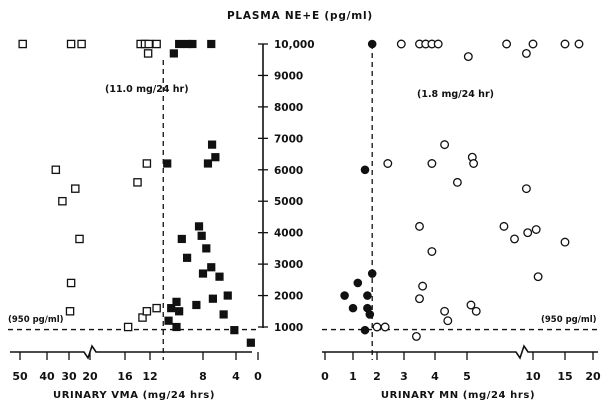 Image resolution: width=601 pixels, height=407 pixels. Describe the element at coordinates (325, 376) in the screenshot. I see `mn-x-tick-label: 0` at that location.